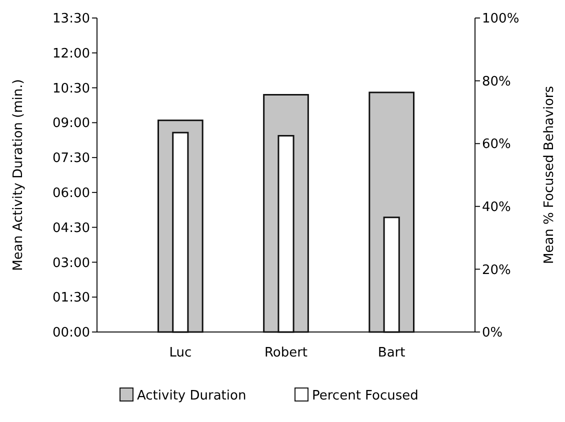 This screenshot has height=422, width=565. I want to click on y2-tick-label: 80%, so click(496, 82).